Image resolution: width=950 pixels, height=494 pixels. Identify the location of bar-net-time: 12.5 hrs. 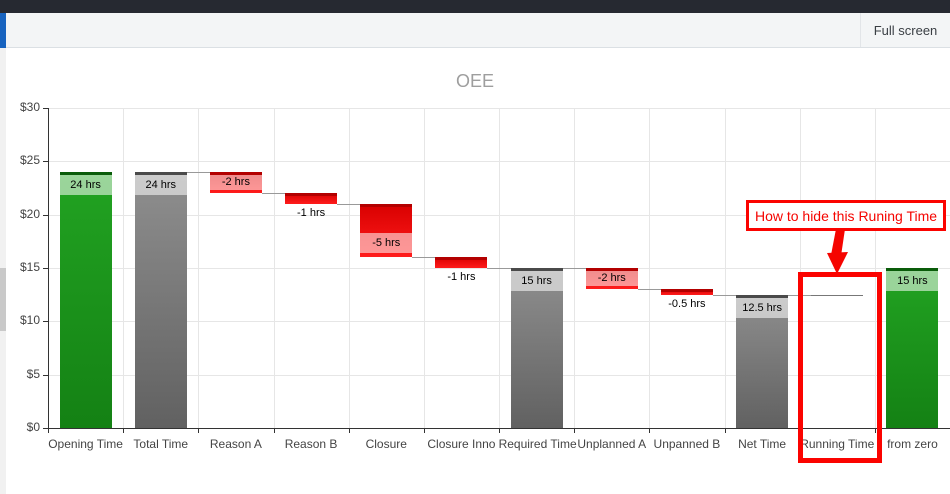
(762, 361).